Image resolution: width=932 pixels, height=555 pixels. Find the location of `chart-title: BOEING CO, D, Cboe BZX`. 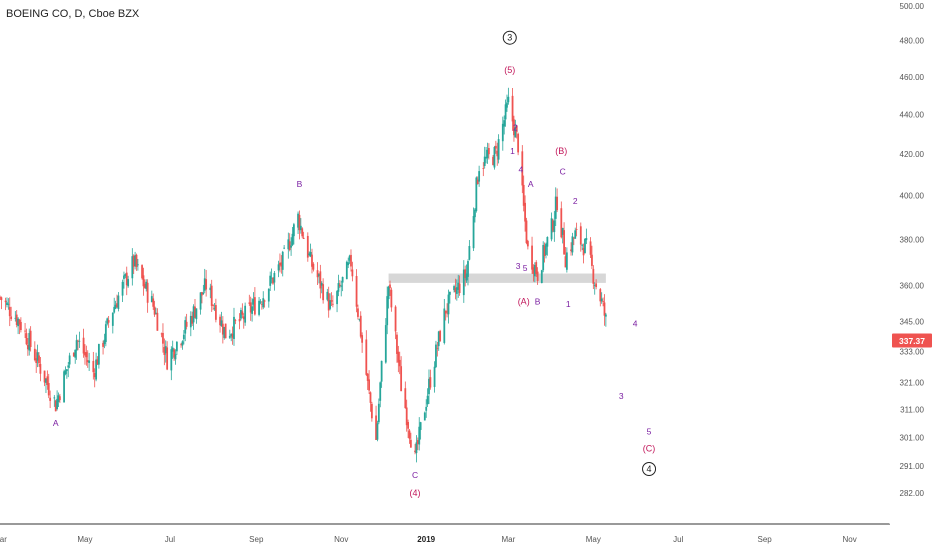

chart-title: BOEING CO, D, Cboe BZX is located at coordinates (73, 14).